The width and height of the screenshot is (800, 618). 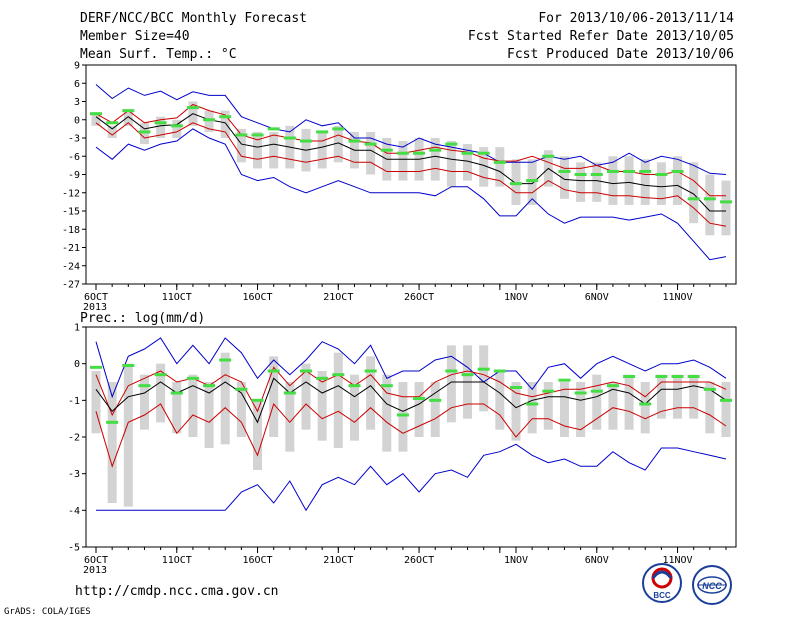 What do you see at coordinates (74, 175) in the screenshot?
I see `temp-y-tick-label: -9` at bounding box center [74, 175].